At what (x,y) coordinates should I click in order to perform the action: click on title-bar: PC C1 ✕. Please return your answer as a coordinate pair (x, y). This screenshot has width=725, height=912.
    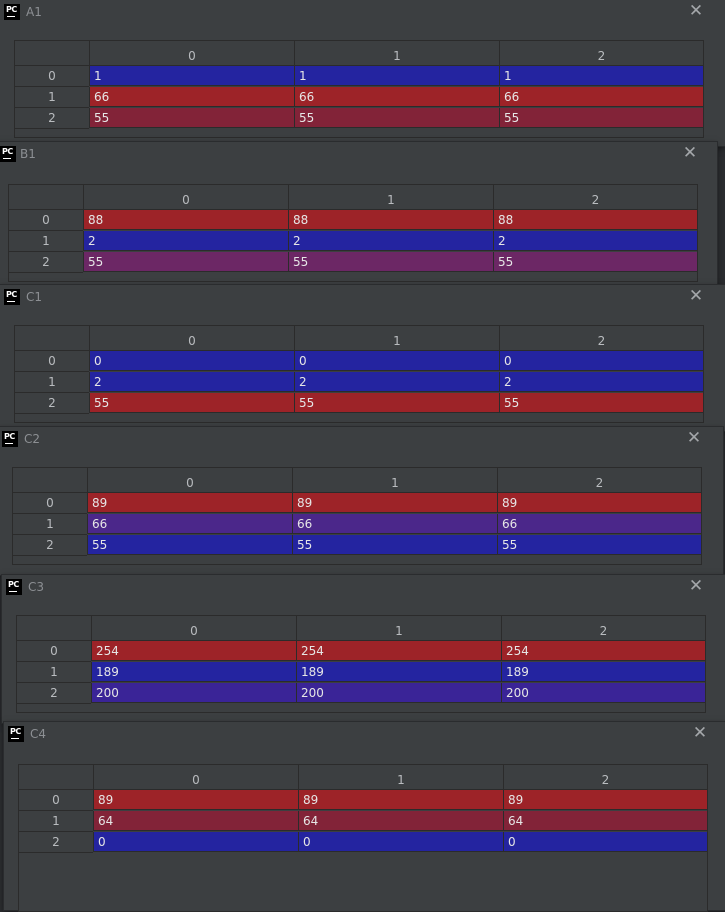
    Looking at the image, I should click on (362, 299).